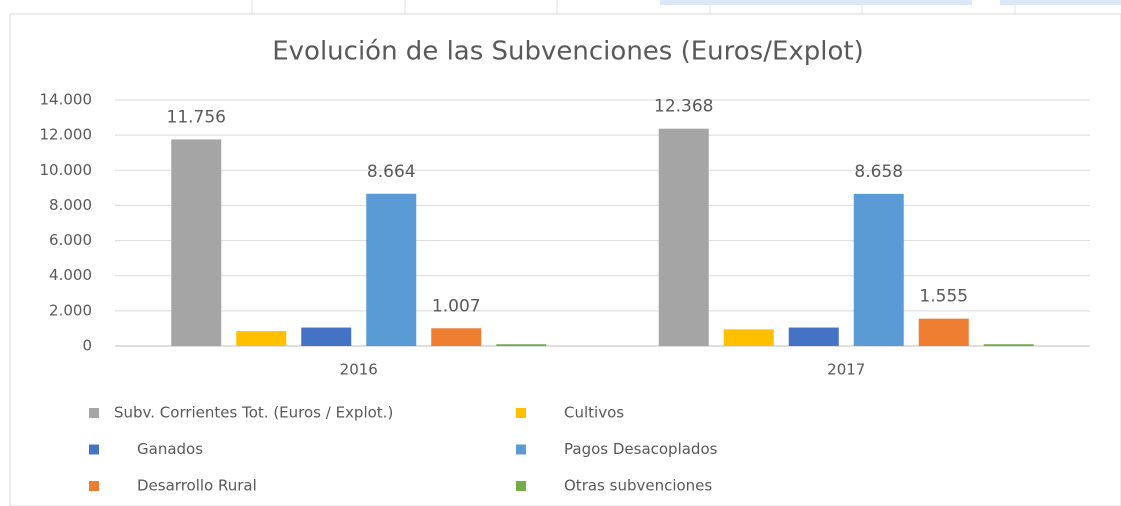 Image resolution: width=1121 pixels, height=506 pixels. I want to click on y-tick-label: 6.000, so click(70, 240).